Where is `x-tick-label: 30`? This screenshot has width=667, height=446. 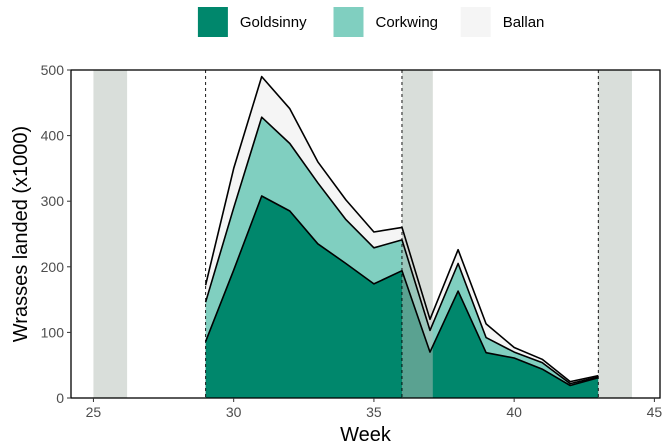 x-tick-label: 30 is located at coordinates (234, 412).